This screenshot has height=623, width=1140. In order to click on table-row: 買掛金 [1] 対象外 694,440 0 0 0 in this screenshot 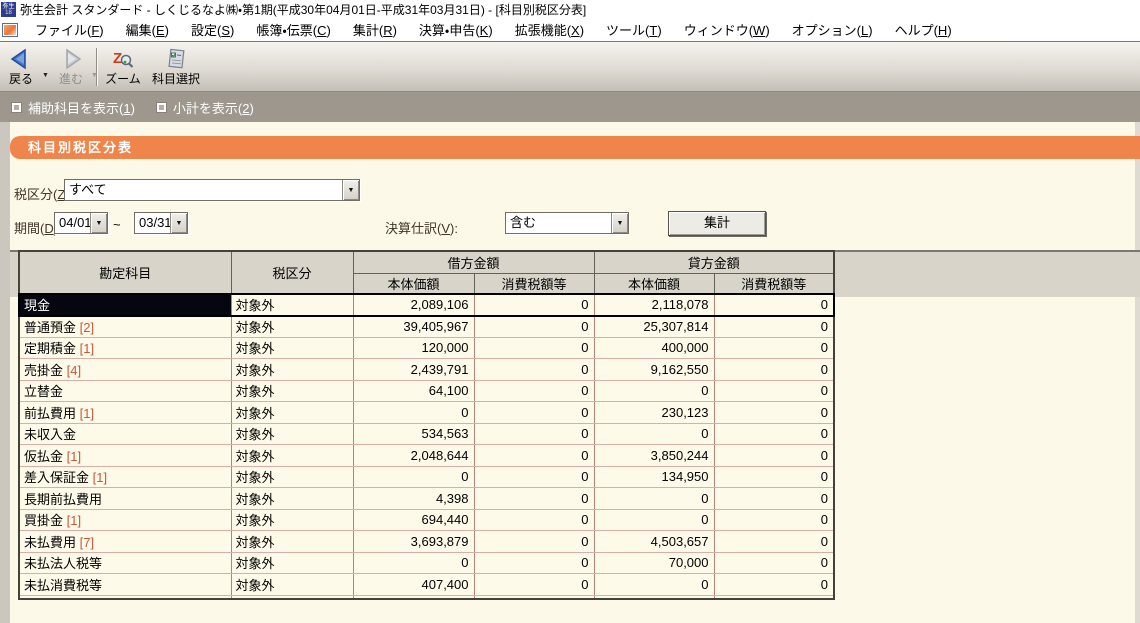, I will do `click(427, 520)`.